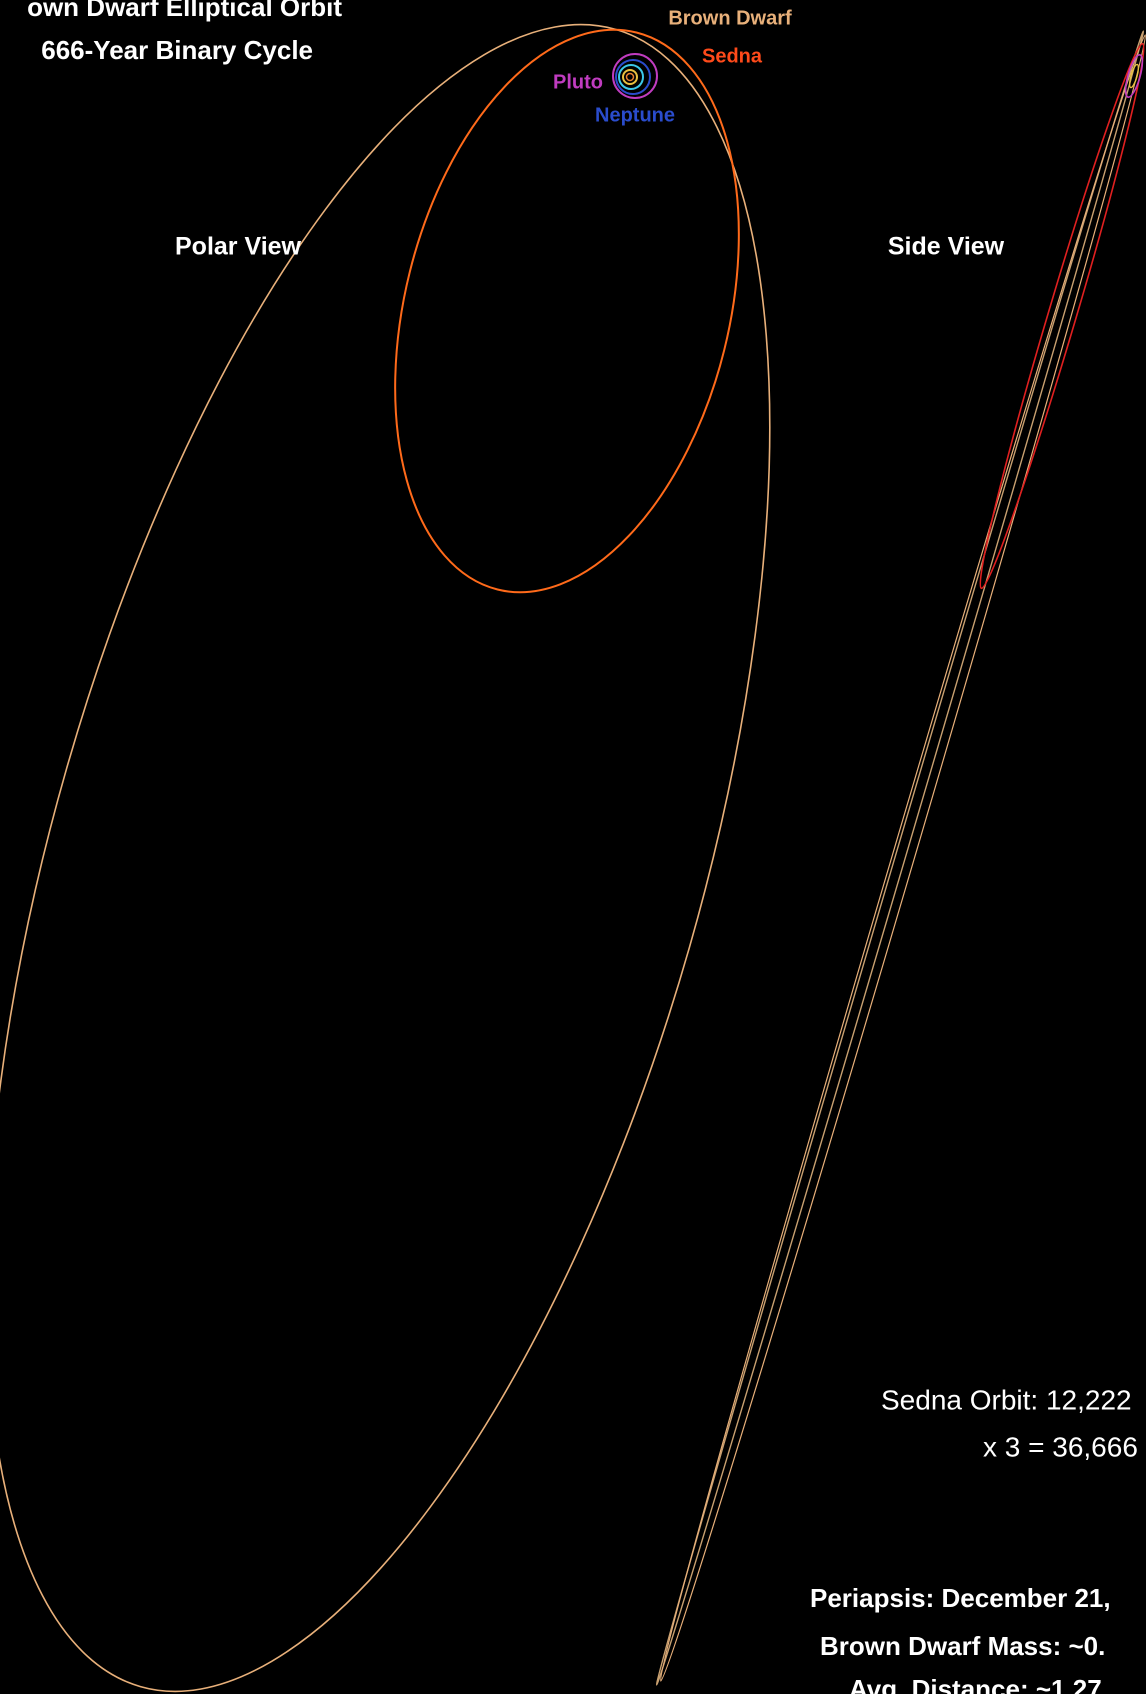  I want to click on mass-note: Brown Dwarf Mass: ~0., so click(962, 1646).